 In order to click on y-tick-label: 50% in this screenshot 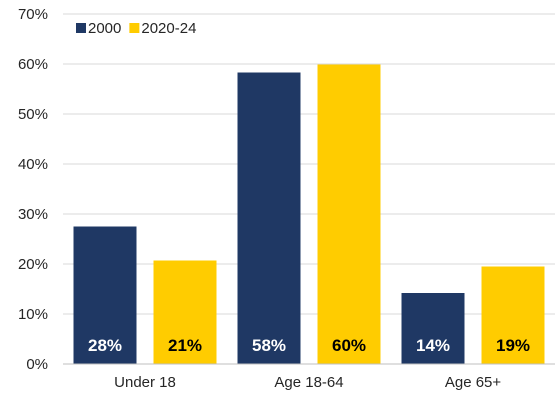, I will do `click(33, 114)`.